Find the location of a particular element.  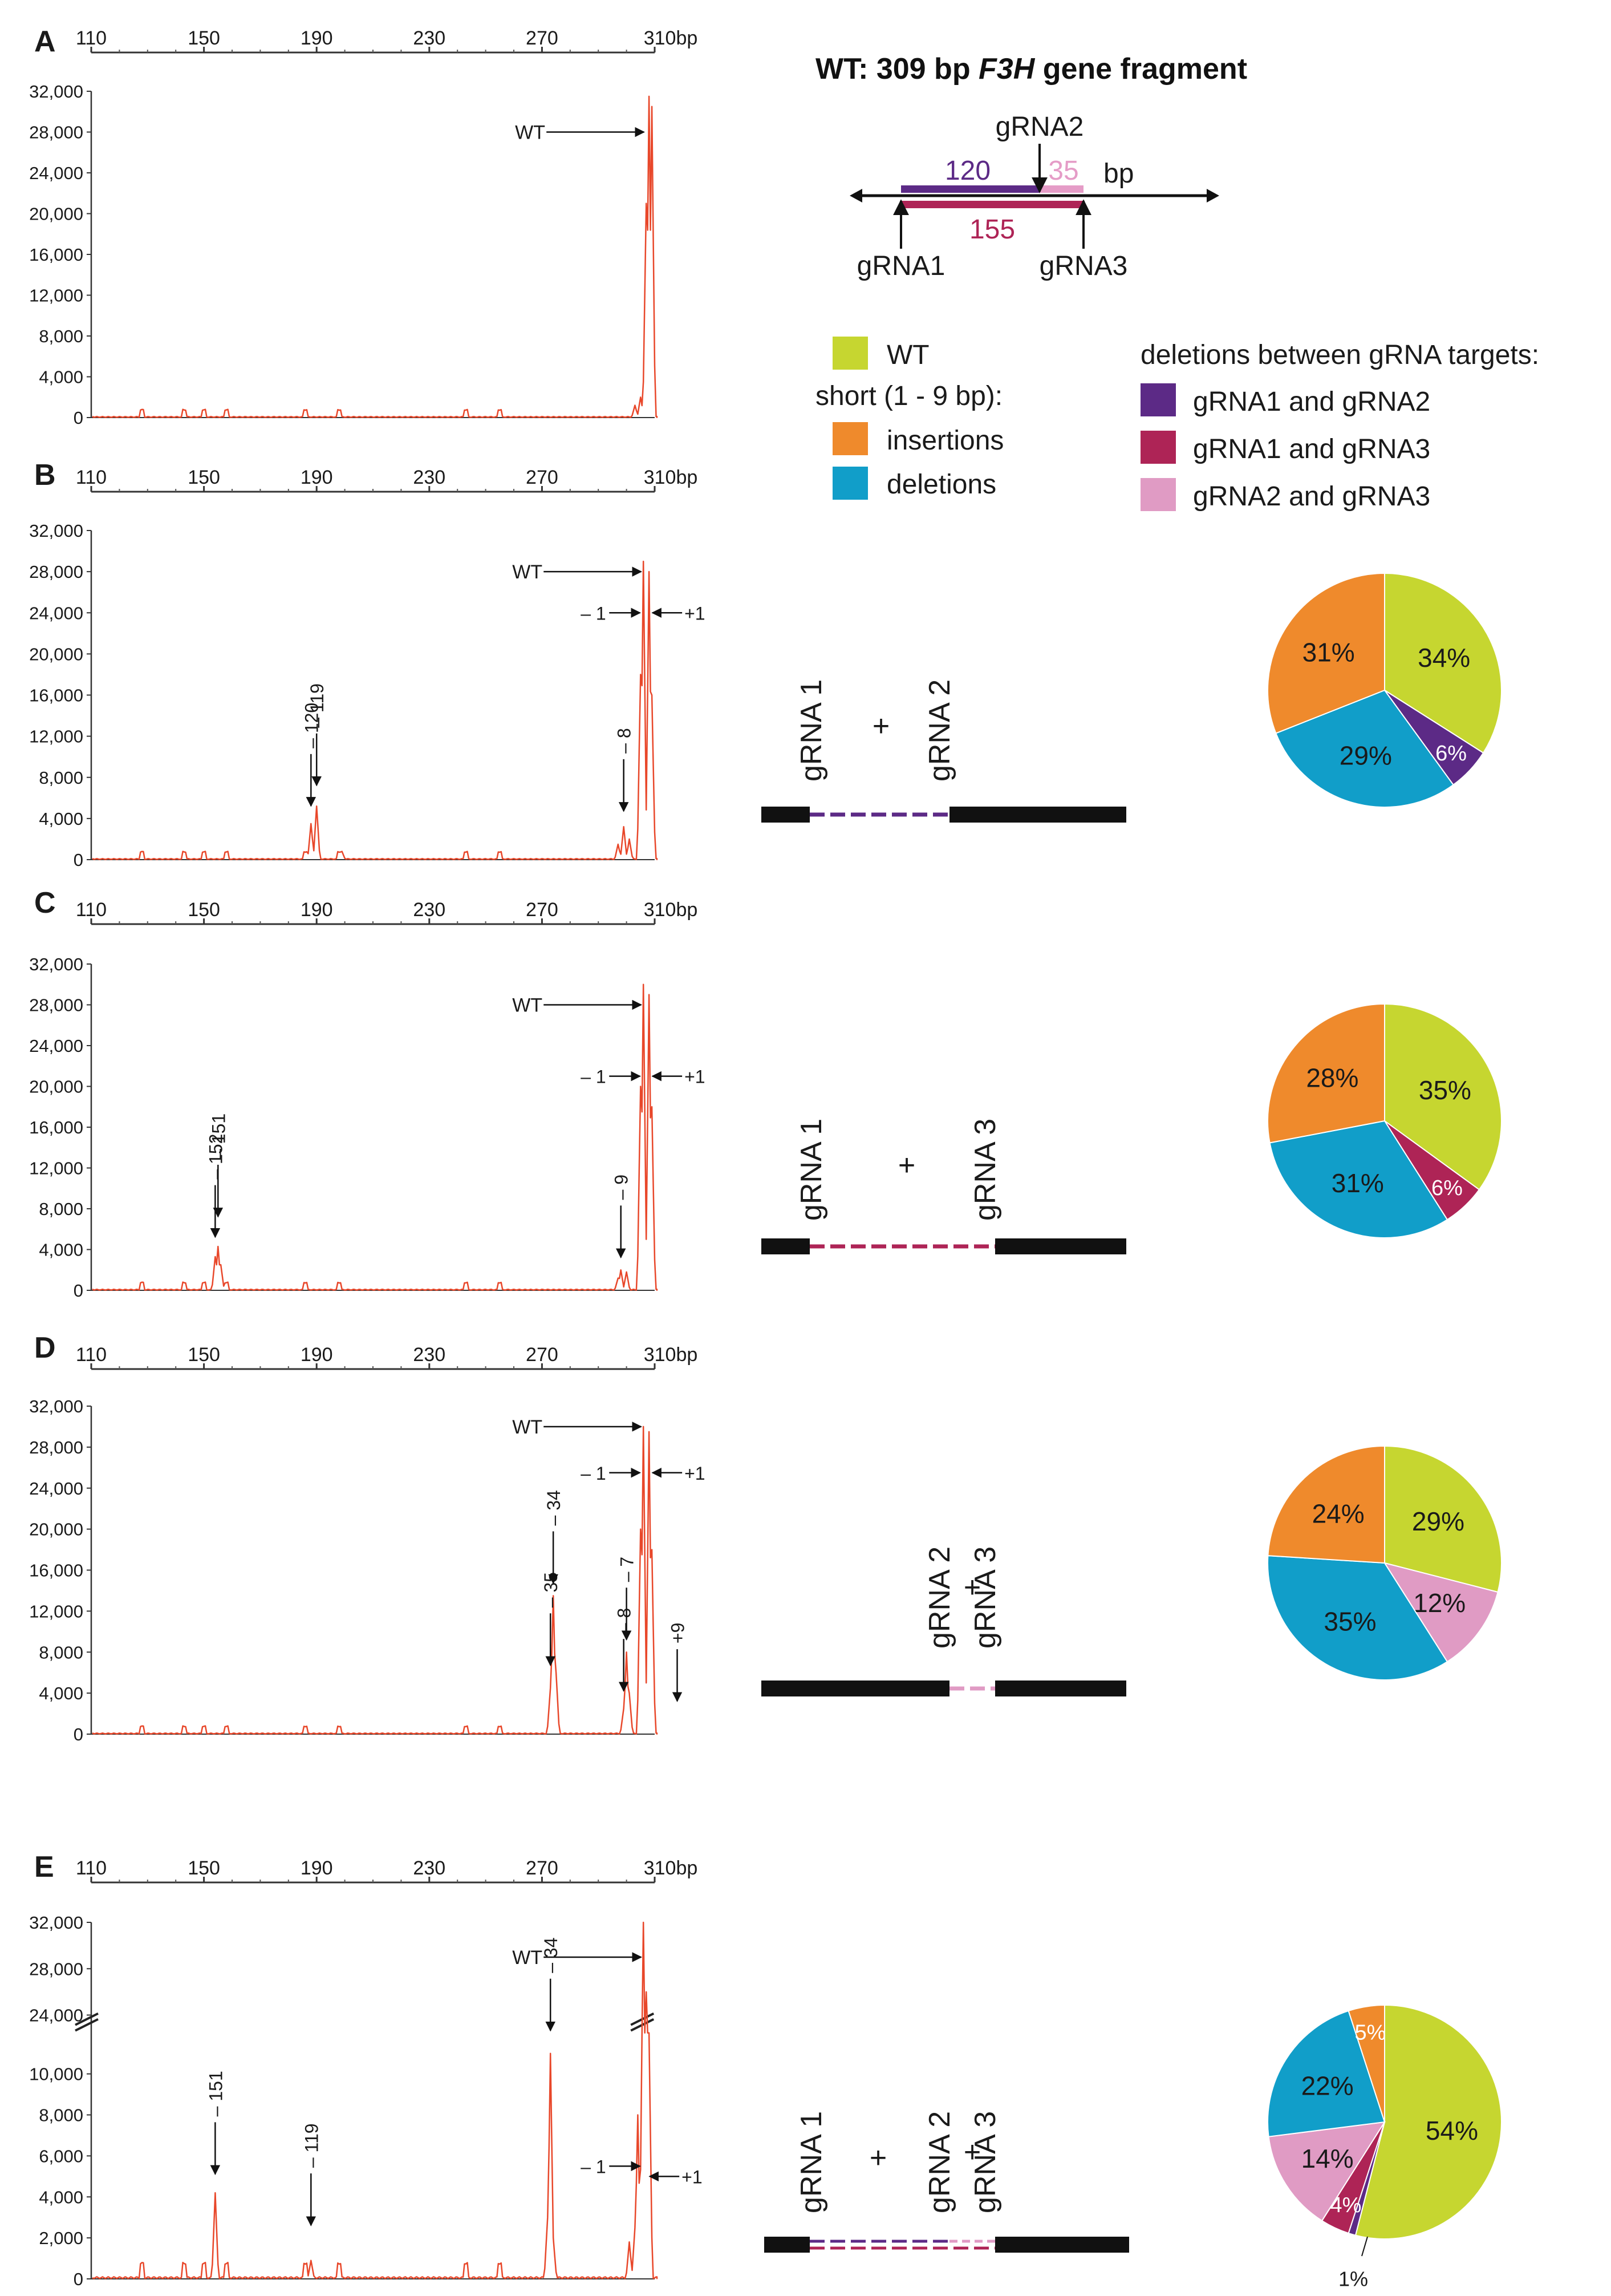

y-tick-label: 2,000 is located at coordinates (61, 2238).